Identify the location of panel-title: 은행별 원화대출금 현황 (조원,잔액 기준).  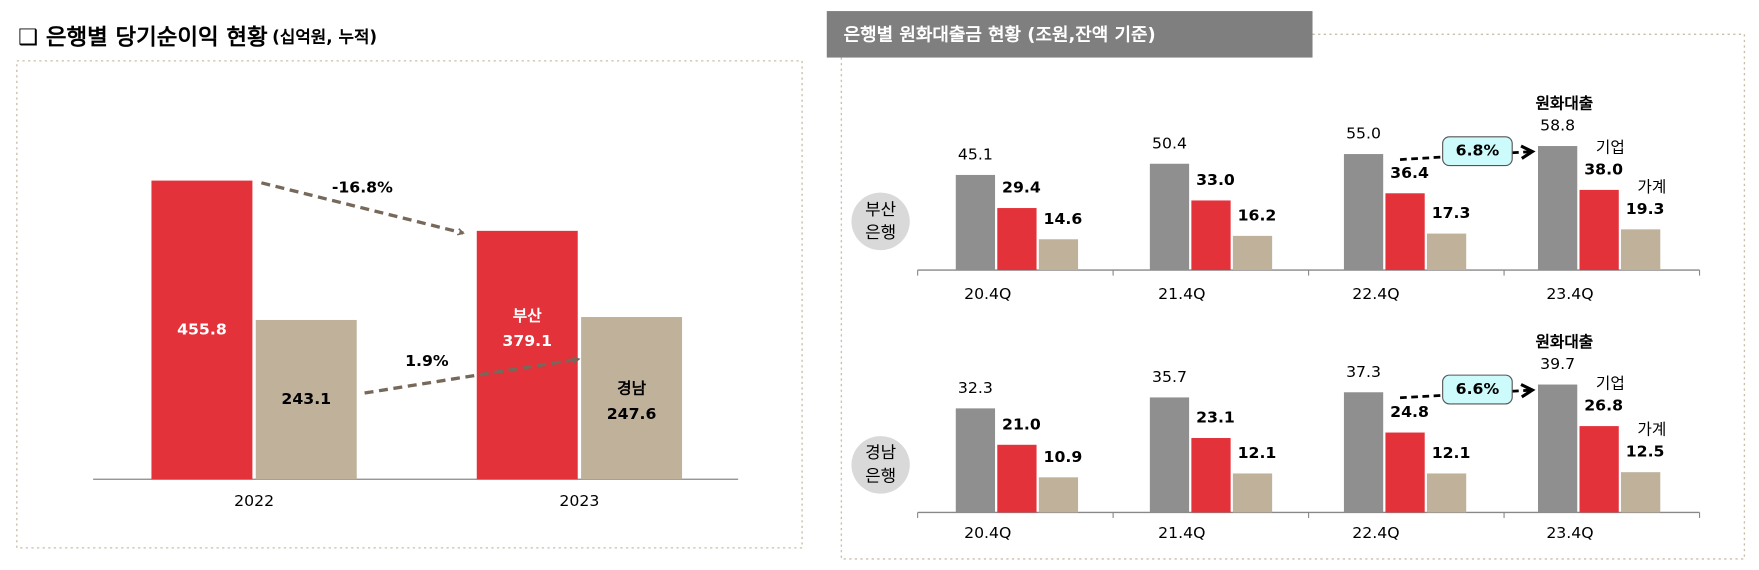
(1000, 34).